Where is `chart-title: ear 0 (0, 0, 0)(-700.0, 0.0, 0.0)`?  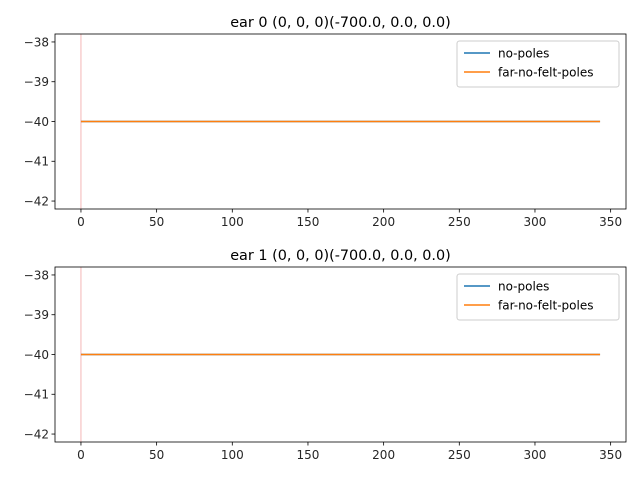
chart-title: ear 0 (0, 0, 0)(-700.0, 0.0, 0.0) is located at coordinates (340, 23).